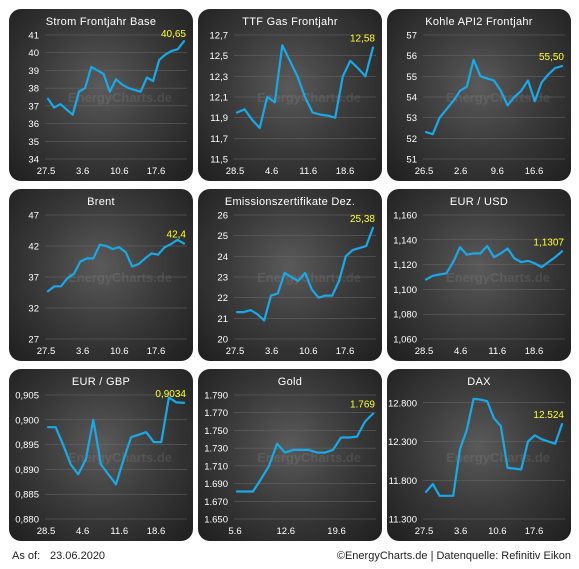 The height and width of the screenshot is (569, 579). Describe the element at coordinates (216, 449) in the screenshot. I see `y-tick-label: 1.730` at that location.